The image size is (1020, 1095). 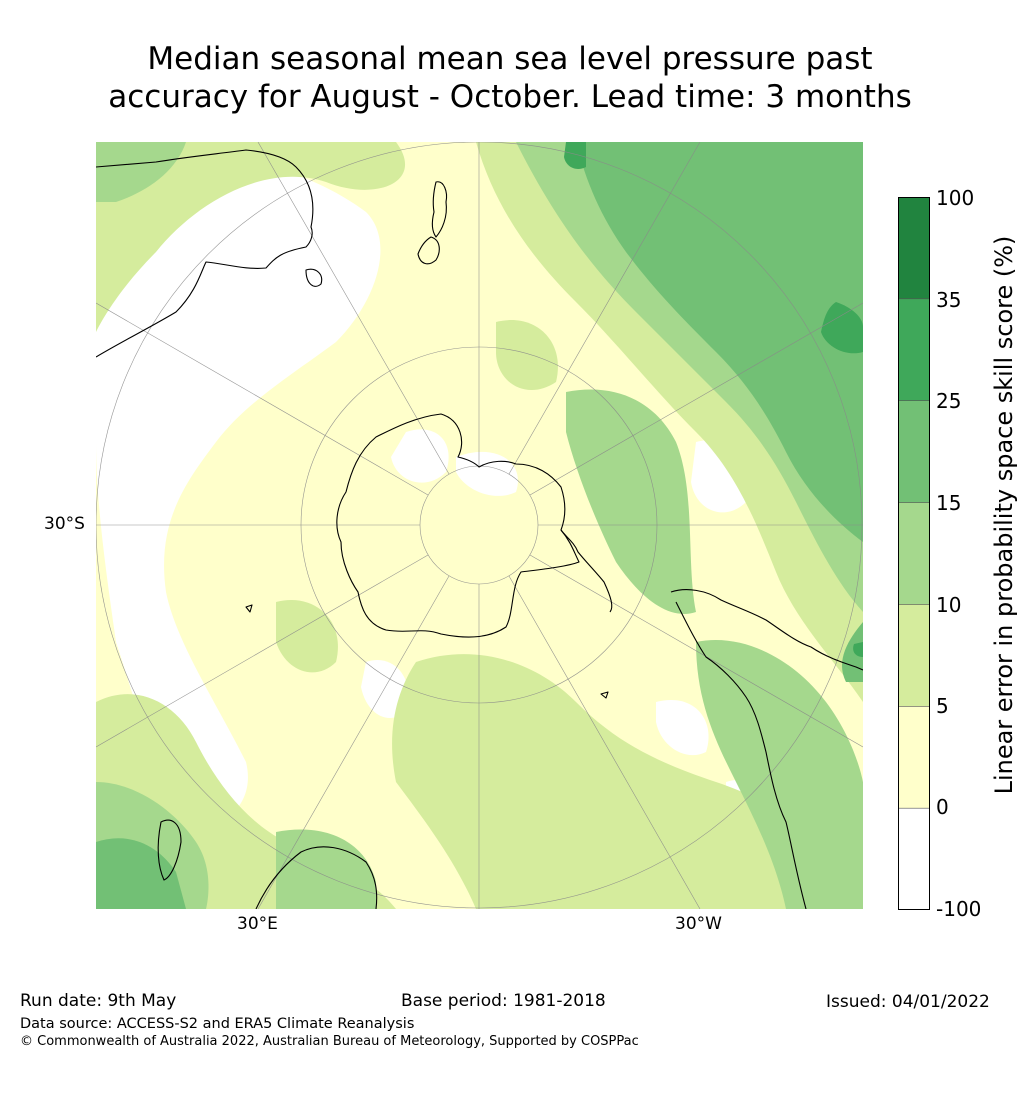 What do you see at coordinates (959, 909) in the screenshot?
I see `colorbar-tick: -100` at bounding box center [959, 909].